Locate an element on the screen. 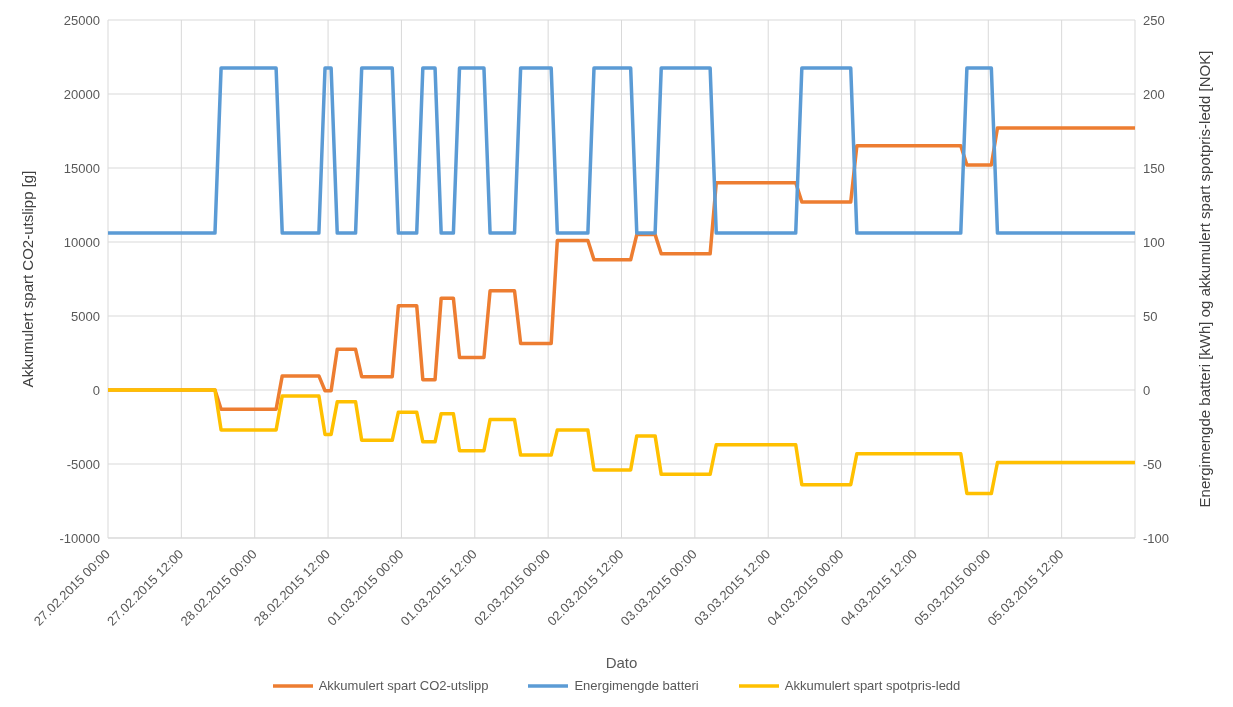 This screenshot has height=707, width=1233. y-tick-label: 25000 is located at coordinates (81, 20).